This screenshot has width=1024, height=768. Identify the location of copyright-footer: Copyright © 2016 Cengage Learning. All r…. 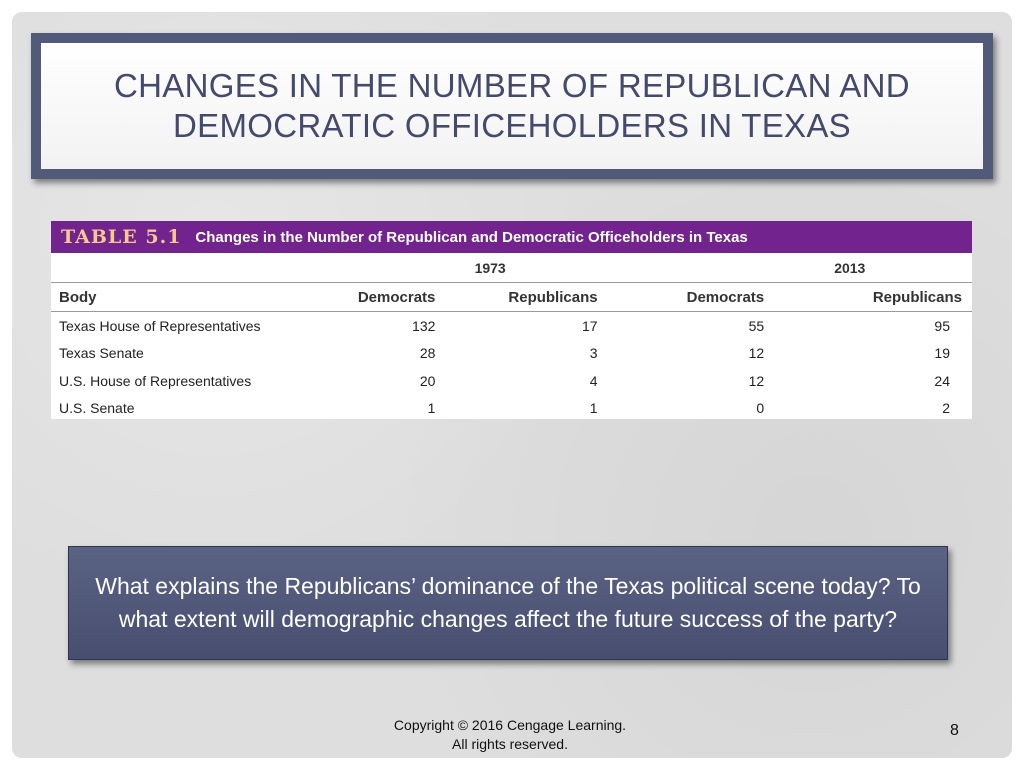
(510, 735).